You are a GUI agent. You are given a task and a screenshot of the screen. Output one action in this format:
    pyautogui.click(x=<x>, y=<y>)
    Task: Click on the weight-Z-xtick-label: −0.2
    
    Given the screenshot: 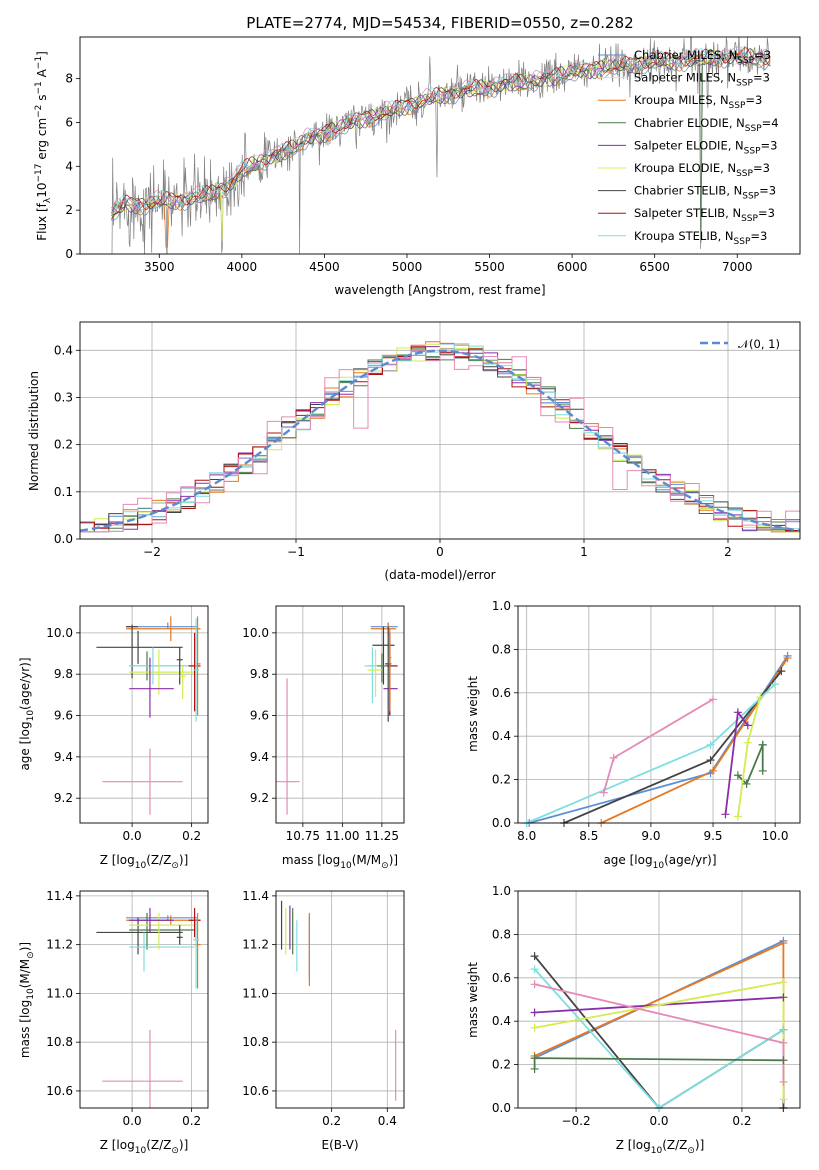 What is the action you would take?
    pyautogui.click(x=575, y=1121)
    